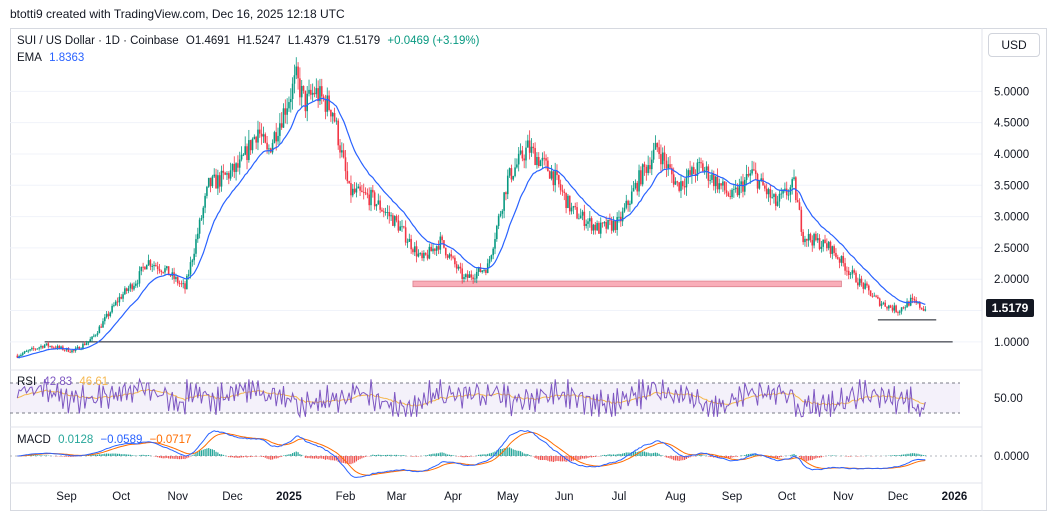 Image resolution: width=1057 pixels, height=523 pixels. I want to click on symbol-label: SUI / US Dollar · 1D · Coinbase, so click(98, 41).